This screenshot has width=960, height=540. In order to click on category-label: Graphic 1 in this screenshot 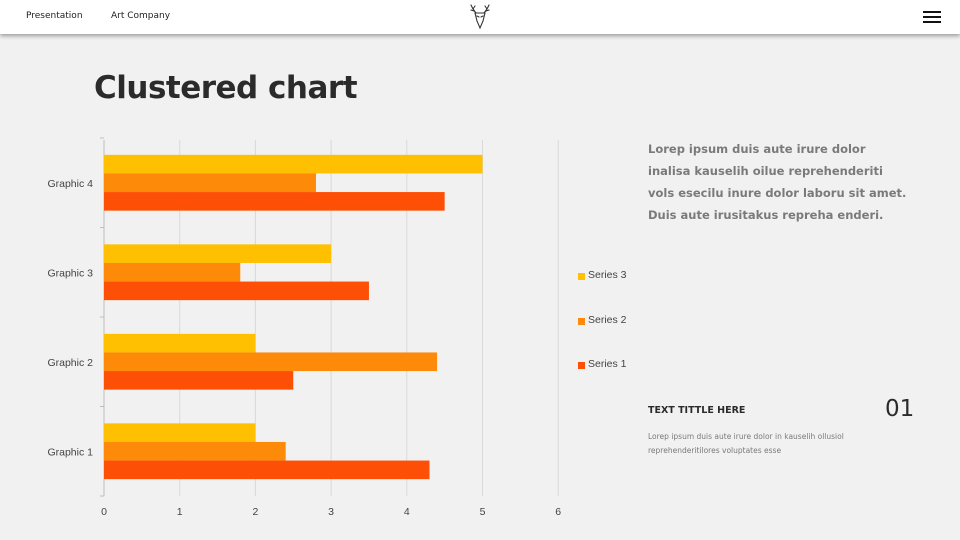, I will do `click(70, 452)`.